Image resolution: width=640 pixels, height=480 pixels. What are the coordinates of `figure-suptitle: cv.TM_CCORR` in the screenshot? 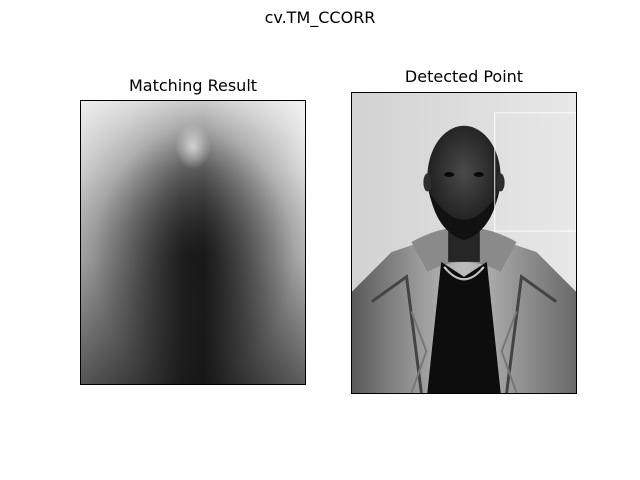 It's located at (320, 17).